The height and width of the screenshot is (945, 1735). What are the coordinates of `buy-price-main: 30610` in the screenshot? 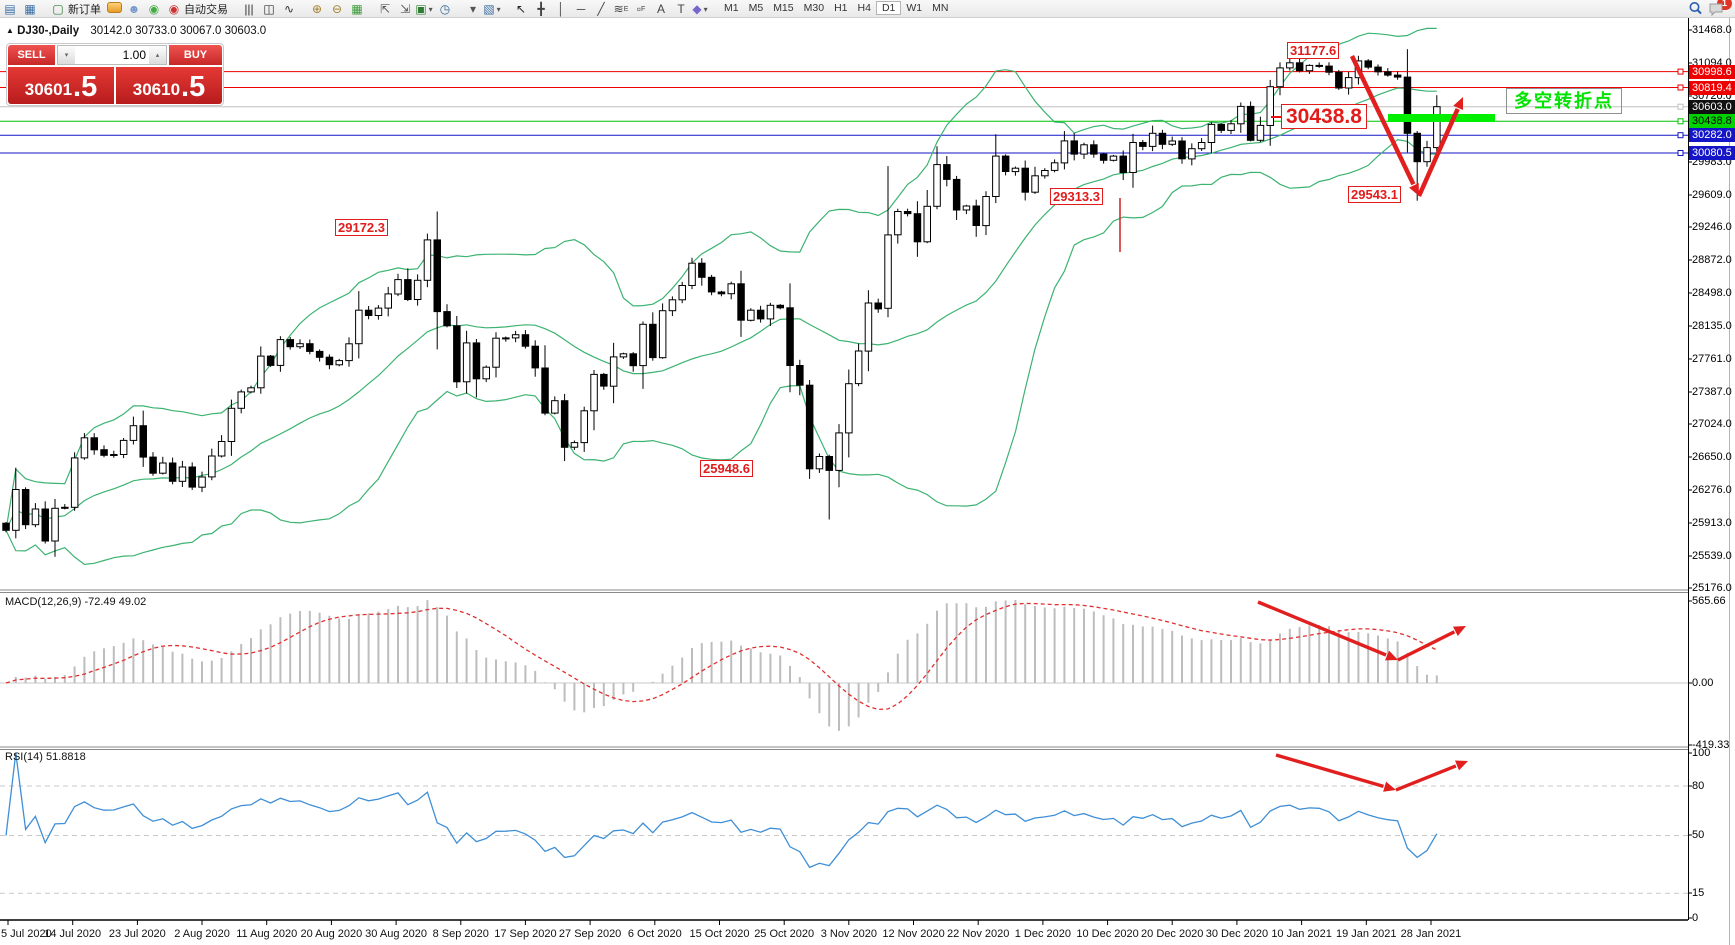 It's located at (156, 89).